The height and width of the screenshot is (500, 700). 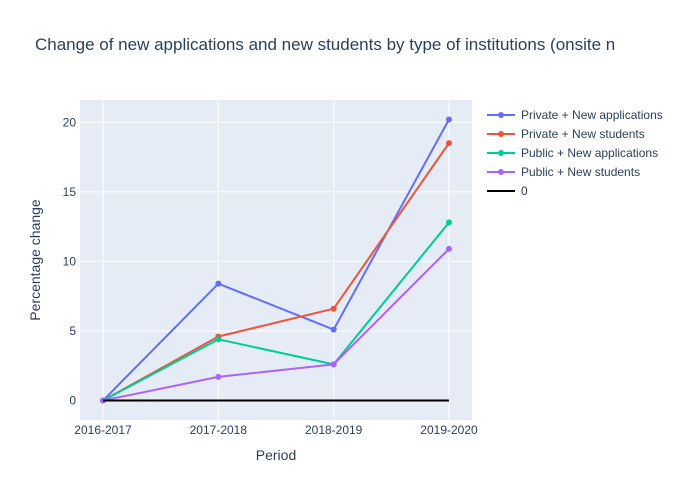 What do you see at coordinates (103, 430) in the screenshot?
I see `x-tick-label: 2016-2017` at bounding box center [103, 430].